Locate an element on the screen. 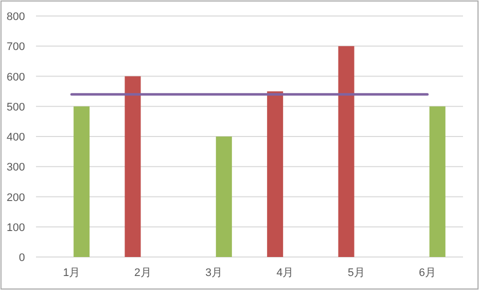  y-tick-label: 100 is located at coordinates (15, 228).